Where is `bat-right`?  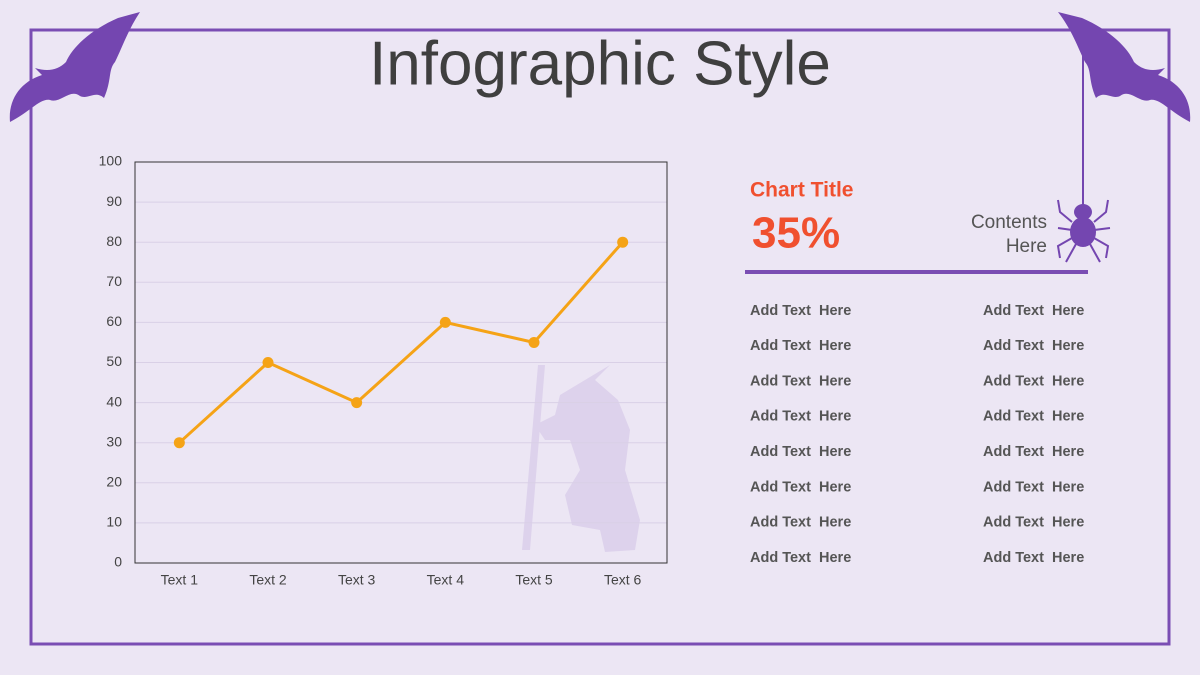
bat-right is located at coordinates (1124, 67).